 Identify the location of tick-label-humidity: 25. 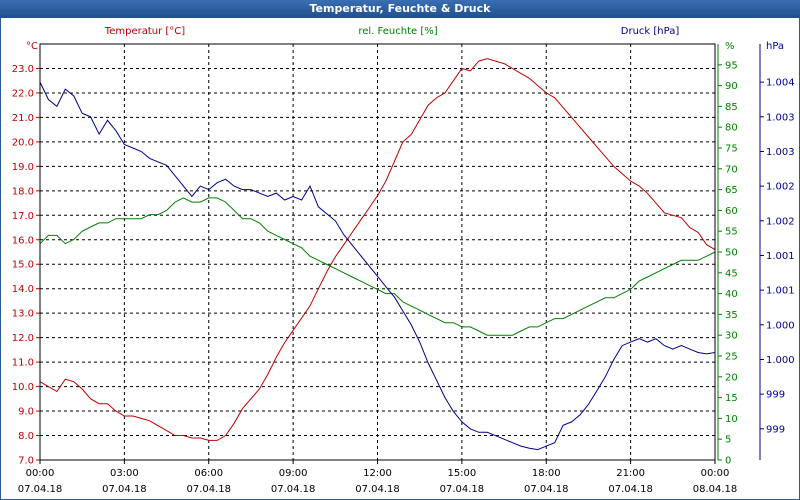
(731, 357).